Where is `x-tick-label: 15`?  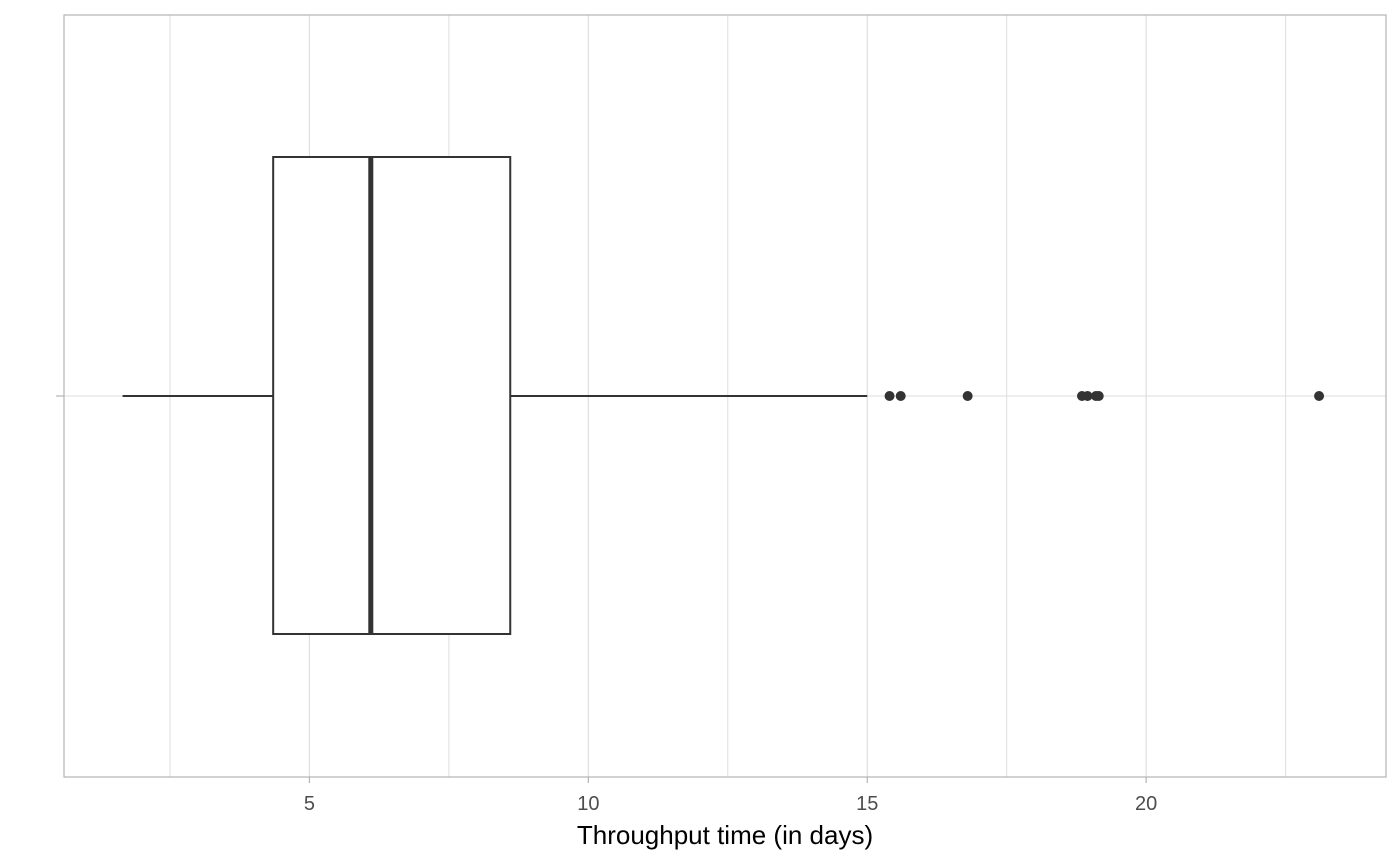 x-tick-label: 15 is located at coordinates (867, 804).